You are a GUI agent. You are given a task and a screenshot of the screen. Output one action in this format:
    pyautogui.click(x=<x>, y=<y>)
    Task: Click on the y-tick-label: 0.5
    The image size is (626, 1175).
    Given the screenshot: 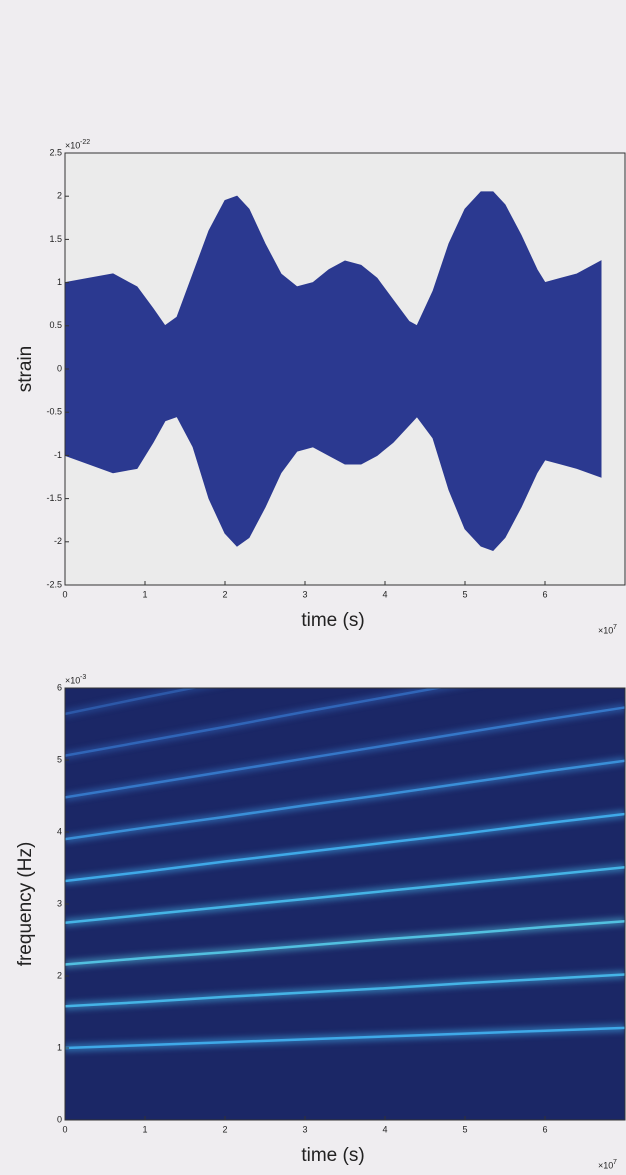 What is the action you would take?
    pyautogui.click(x=55, y=325)
    